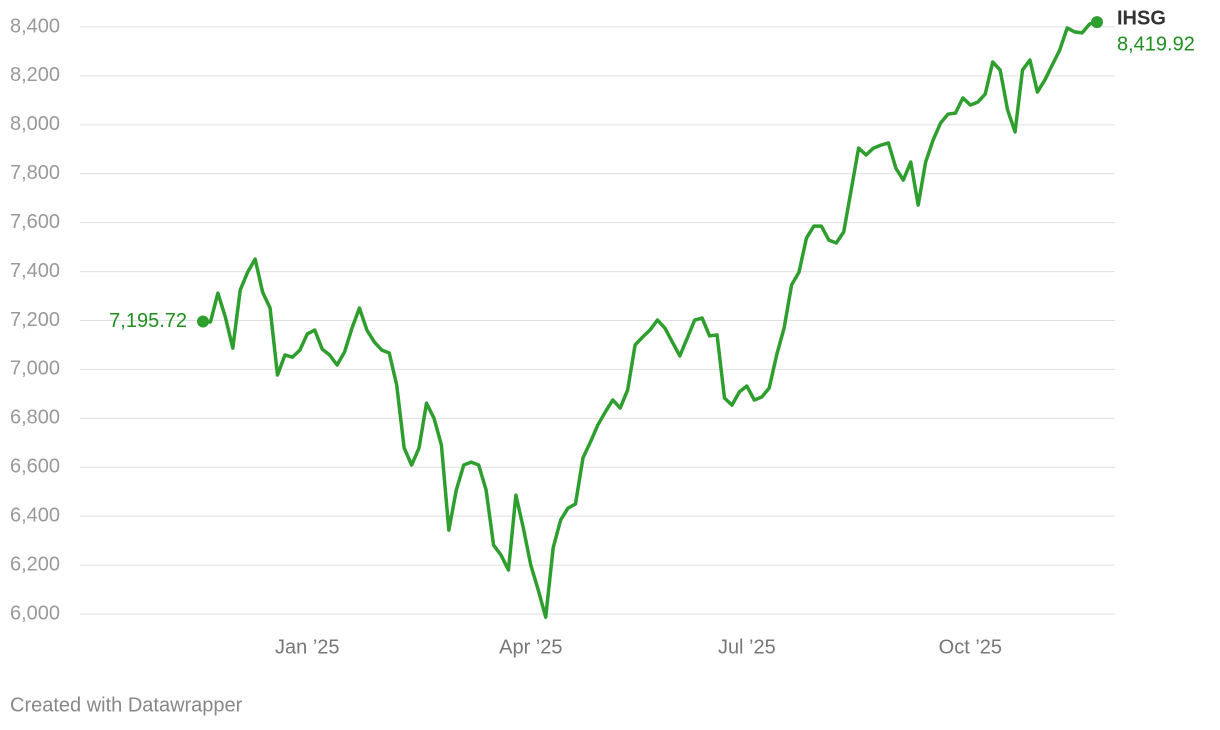  I want to click on y-tick-label: 7,800, so click(35, 173).